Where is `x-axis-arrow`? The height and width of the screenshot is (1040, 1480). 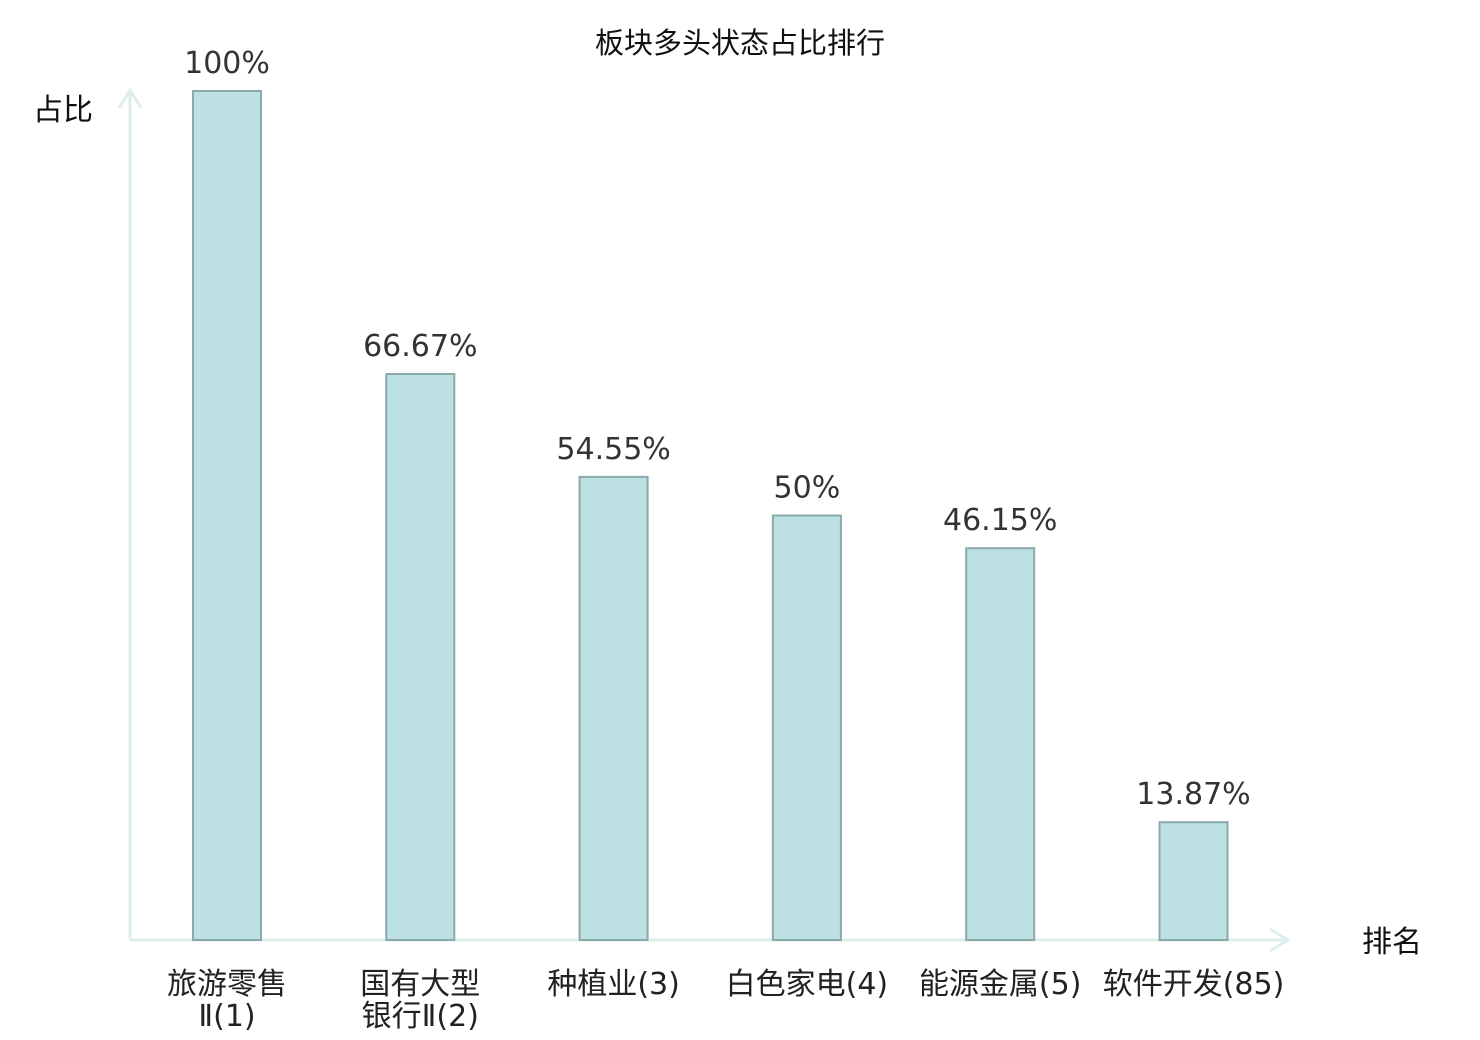
x-axis-arrow is located at coordinates (1280, 940).